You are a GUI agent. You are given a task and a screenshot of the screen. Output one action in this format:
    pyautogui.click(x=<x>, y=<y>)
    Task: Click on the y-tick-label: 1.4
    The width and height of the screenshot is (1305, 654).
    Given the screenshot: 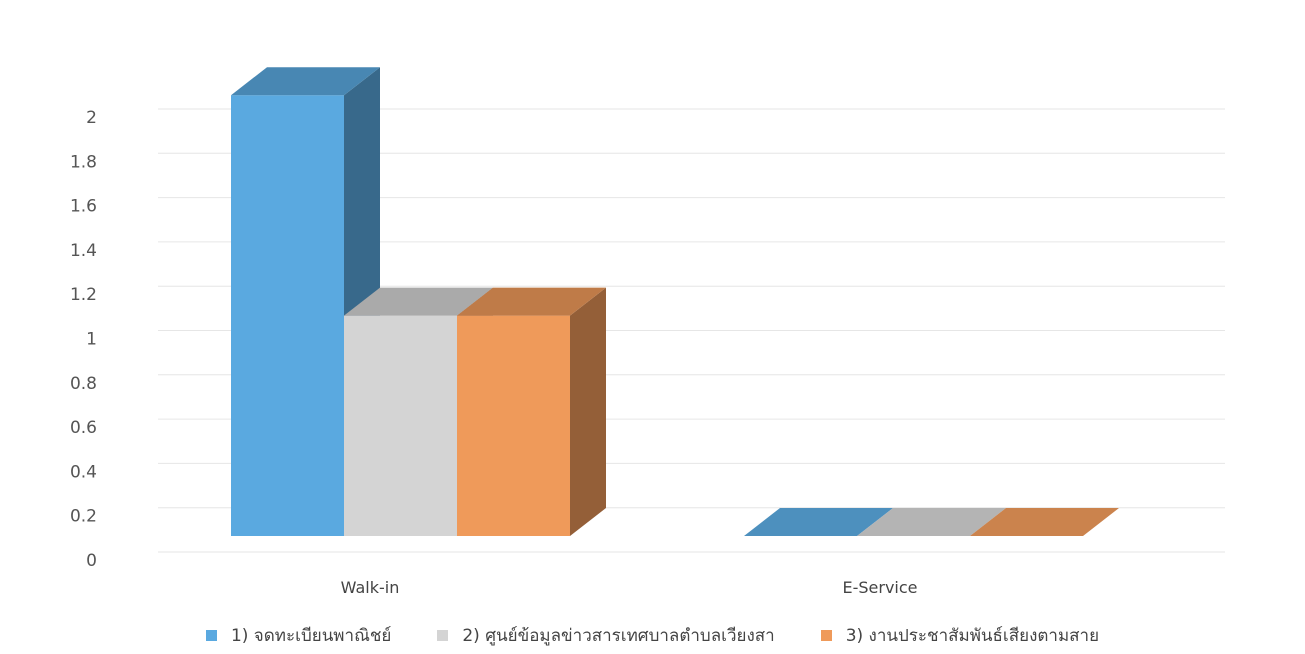 What is the action you would take?
    pyautogui.click(x=83, y=251)
    